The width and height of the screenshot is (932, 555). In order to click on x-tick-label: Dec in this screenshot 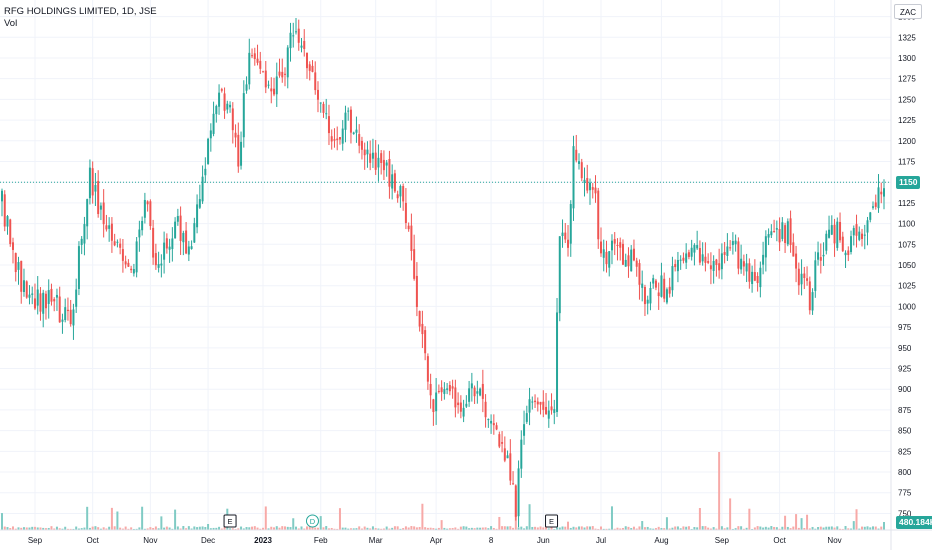, I will do `click(208, 540)`.